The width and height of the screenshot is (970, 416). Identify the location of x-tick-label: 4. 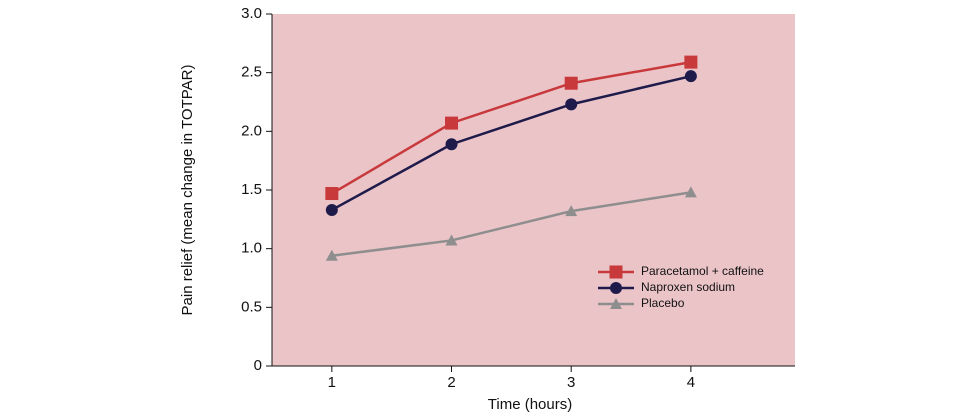
(691, 382).